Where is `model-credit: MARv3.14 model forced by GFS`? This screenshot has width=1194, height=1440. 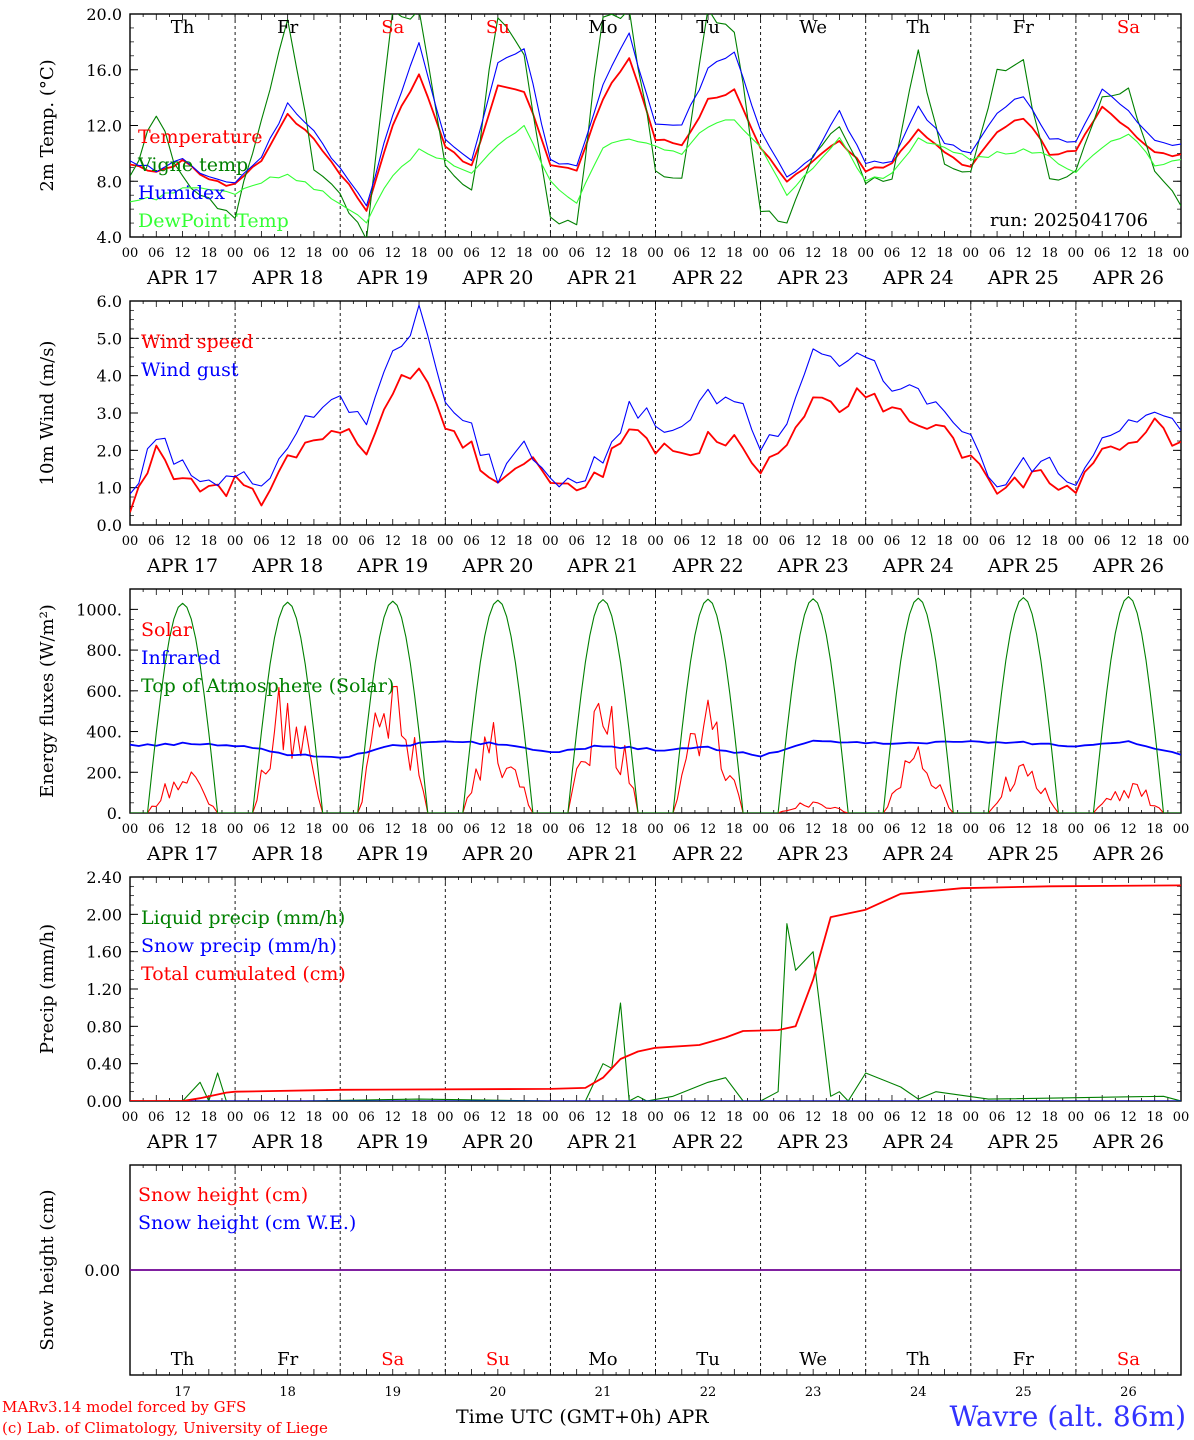 model-credit: MARv3.14 model forced by GFS is located at coordinates (124, 1407).